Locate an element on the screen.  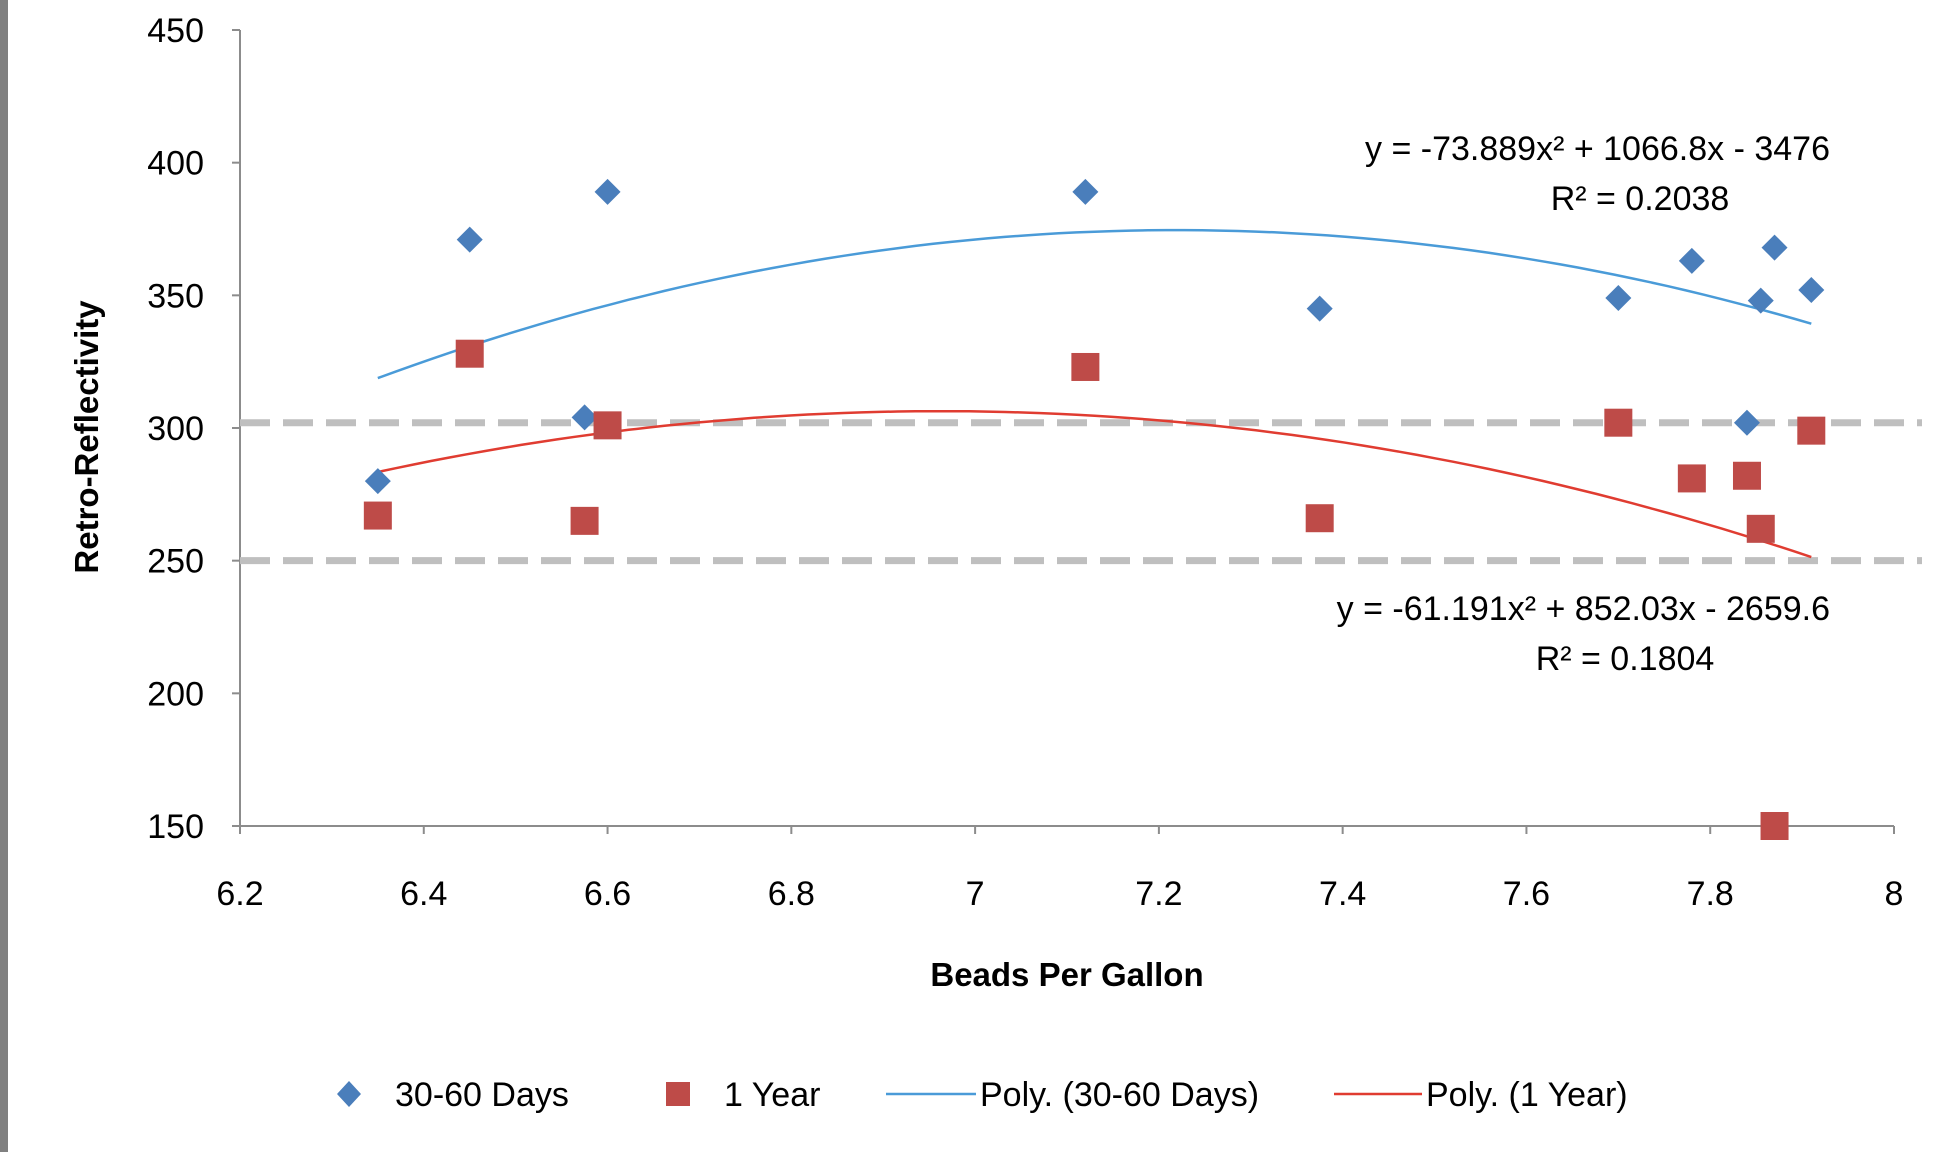
y-tick-label: 150 is located at coordinates (175, 827).